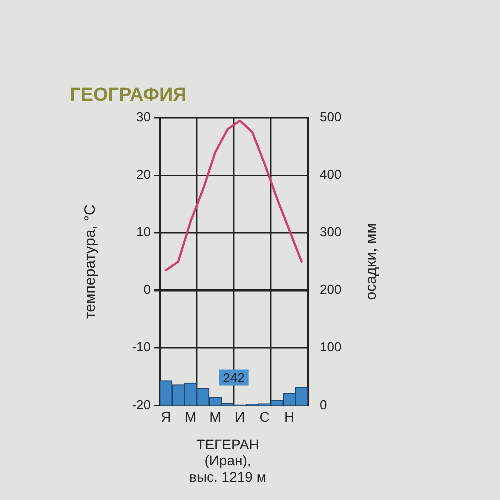 The image size is (500, 500). Describe the element at coordinates (234, 378) in the screenshot. I see `annotation: 242` at that location.